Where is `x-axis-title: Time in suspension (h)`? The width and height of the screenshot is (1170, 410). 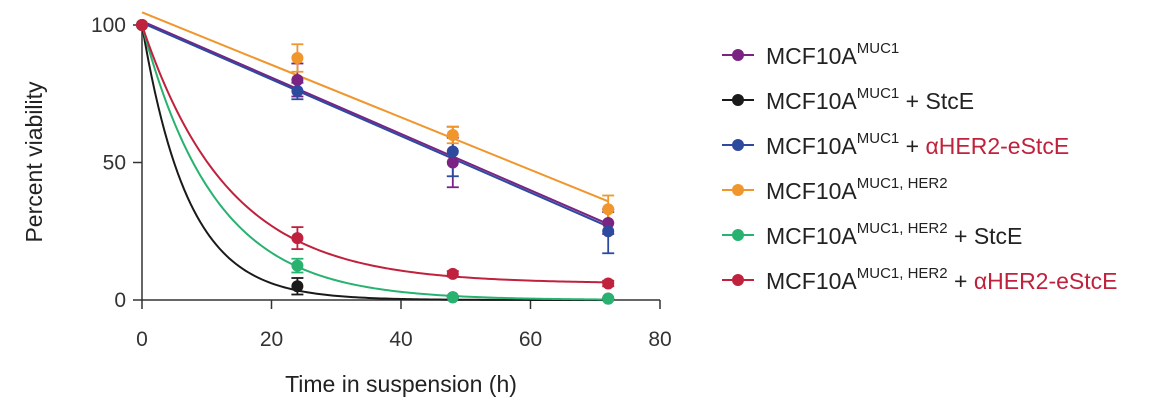 x-axis-title: Time in suspension (h) is located at coordinates (401, 384).